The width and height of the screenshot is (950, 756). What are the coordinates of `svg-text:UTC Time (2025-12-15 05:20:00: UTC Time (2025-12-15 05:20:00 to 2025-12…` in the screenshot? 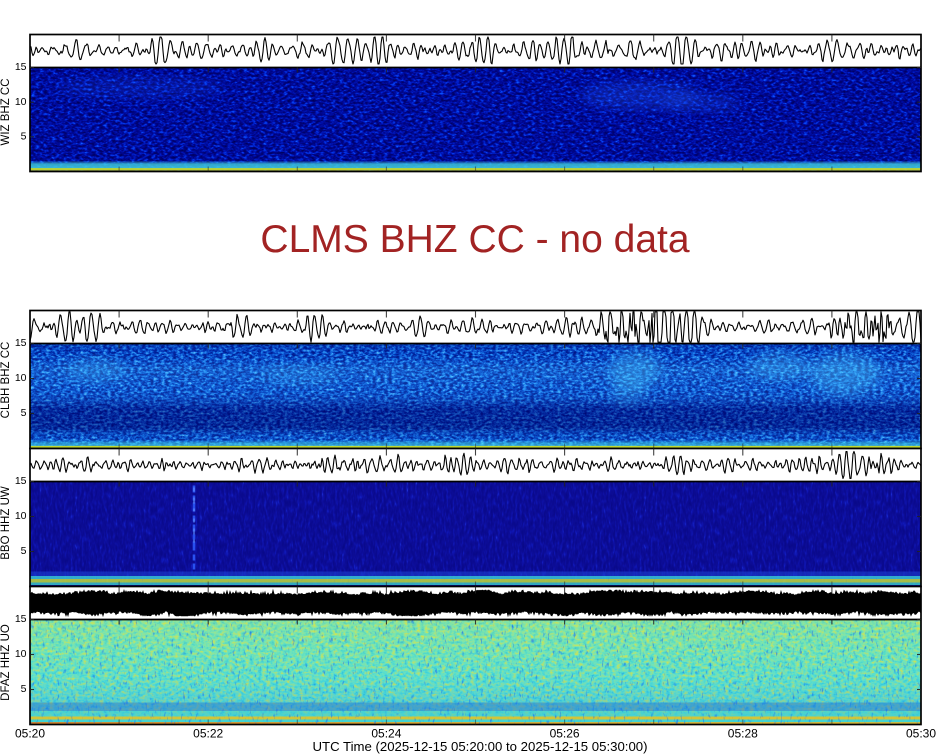 It's located at (479, 746).